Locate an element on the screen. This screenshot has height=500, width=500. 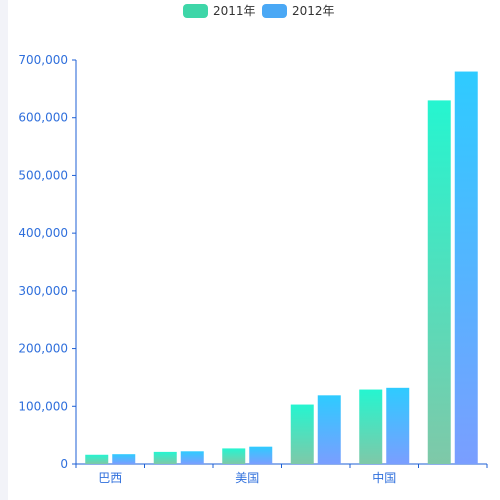
y-tick-label: 200,000 is located at coordinates (43, 349).